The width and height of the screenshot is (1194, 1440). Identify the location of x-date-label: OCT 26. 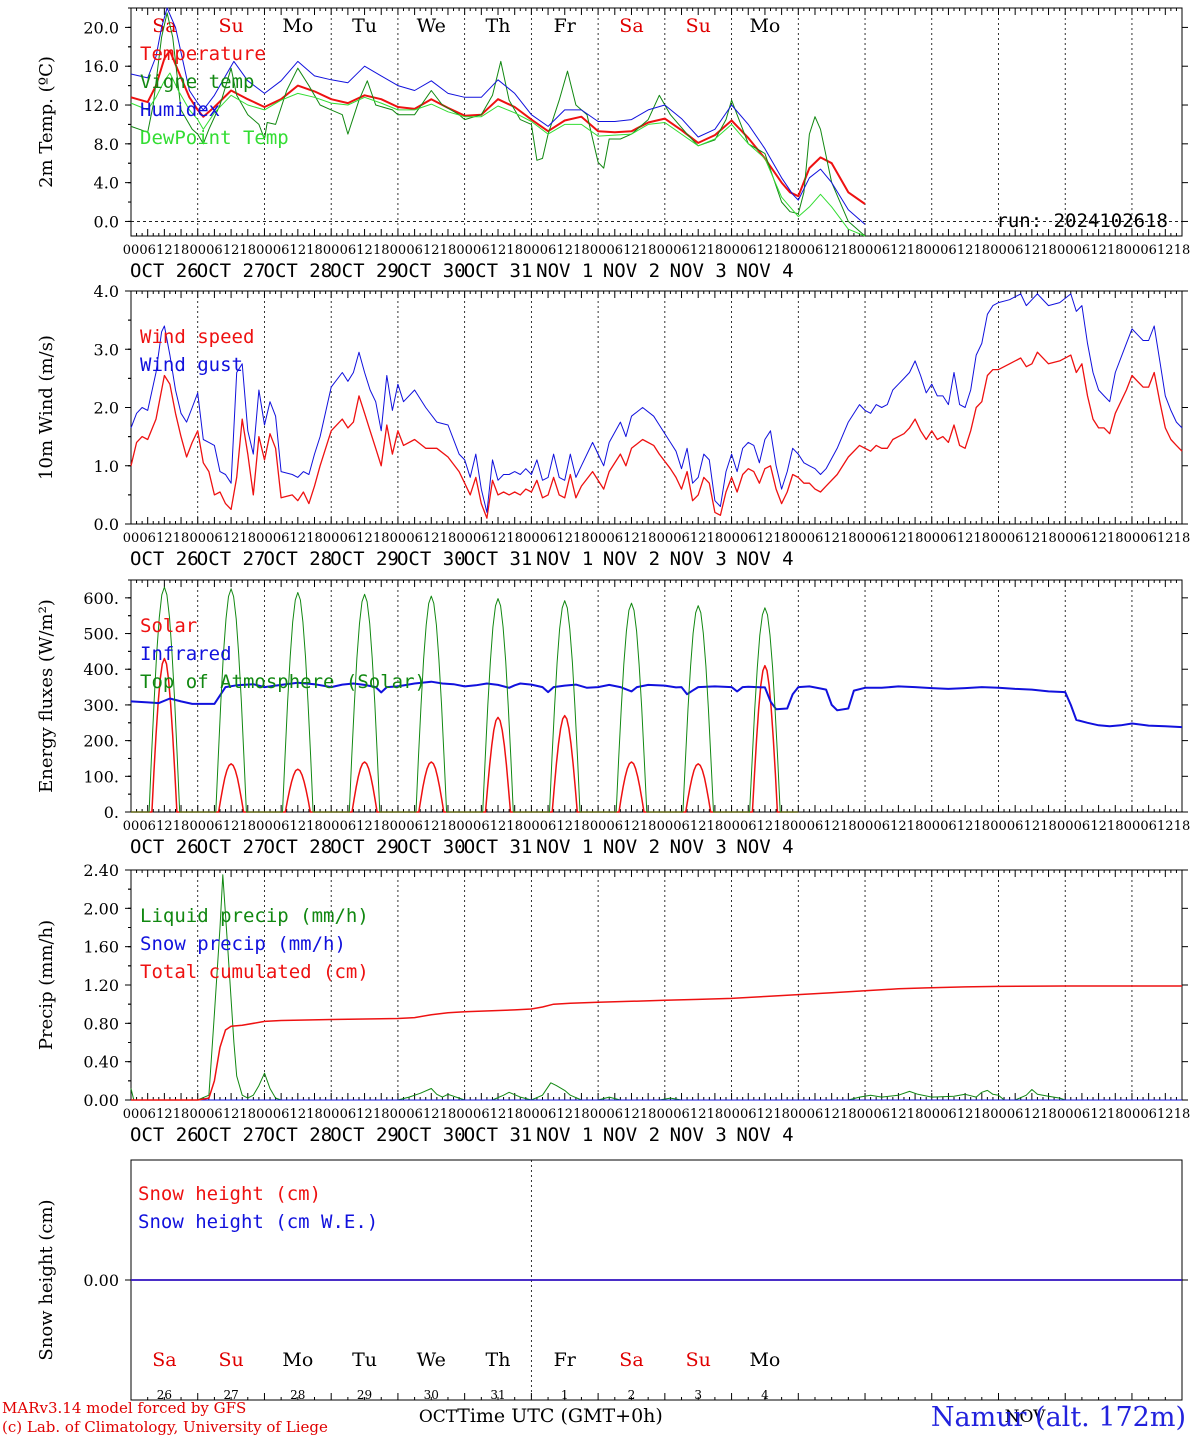
(164, 1135).